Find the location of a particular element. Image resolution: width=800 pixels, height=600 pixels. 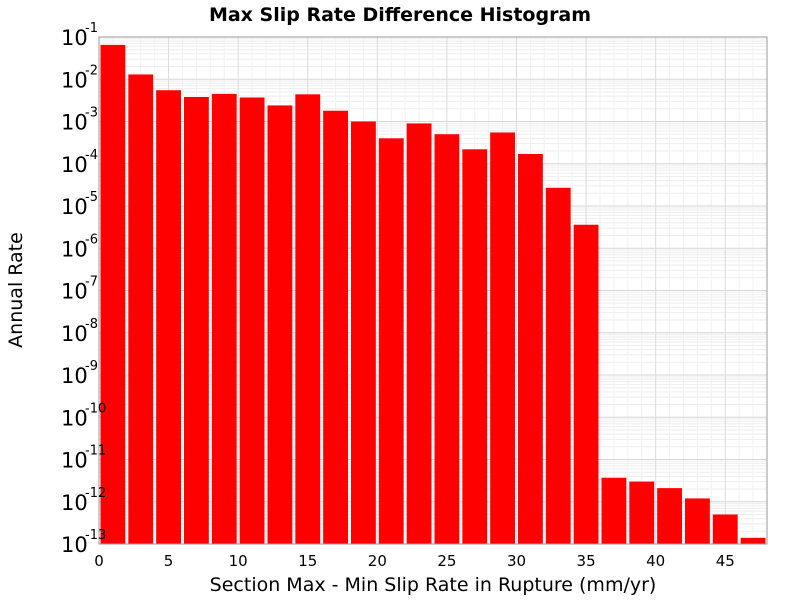

y-tick-label: 10⁻² is located at coordinates (79, 77).